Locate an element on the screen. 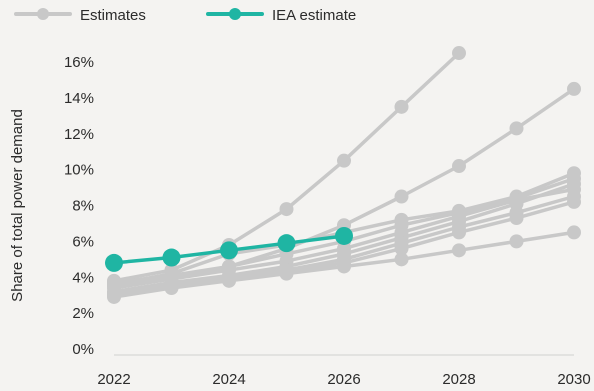 This screenshot has height=391, width=594. x-tick-label: 2026 is located at coordinates (343, 379).